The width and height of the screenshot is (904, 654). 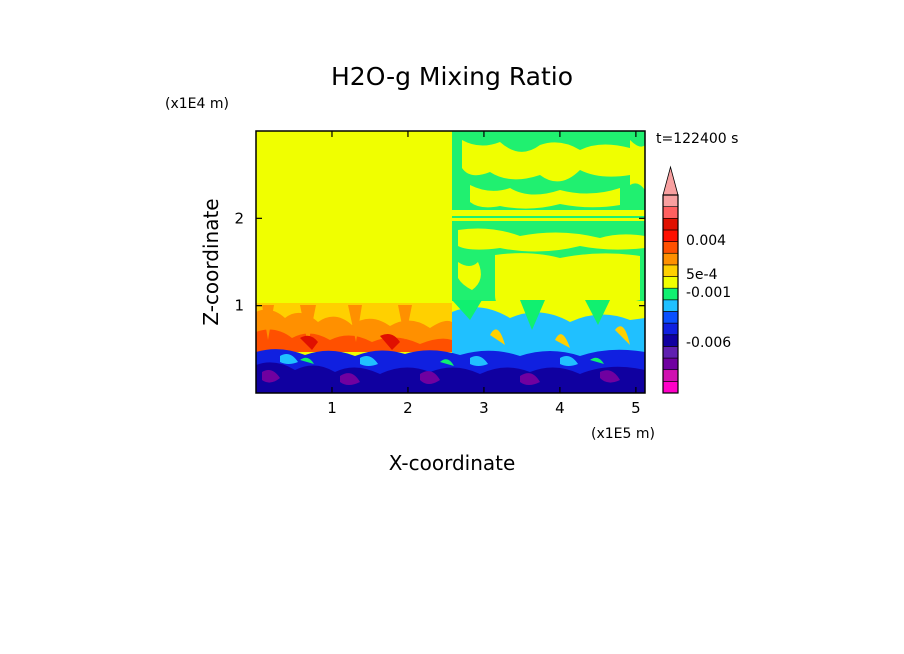 What do you see at coordinates (484, 408) in the screenshot?
I see `x-tick-label: 3` at bounding box center [484, 408].